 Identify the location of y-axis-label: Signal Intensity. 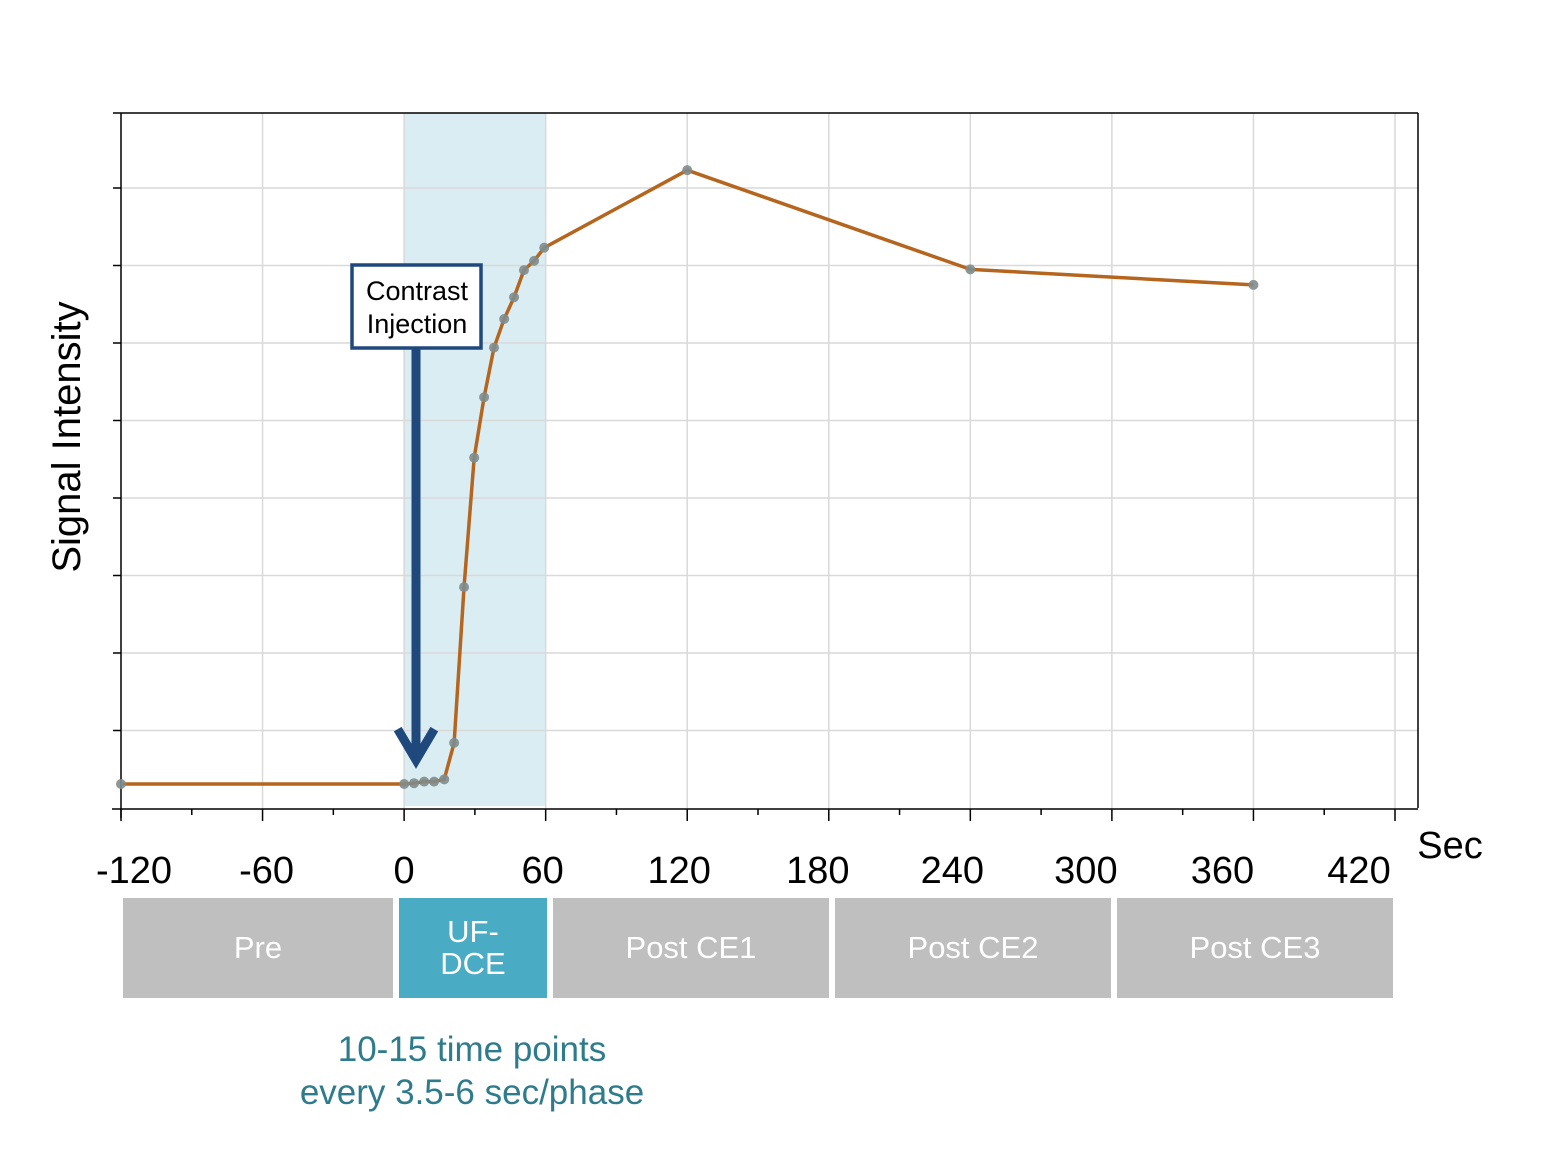
(67, 436).